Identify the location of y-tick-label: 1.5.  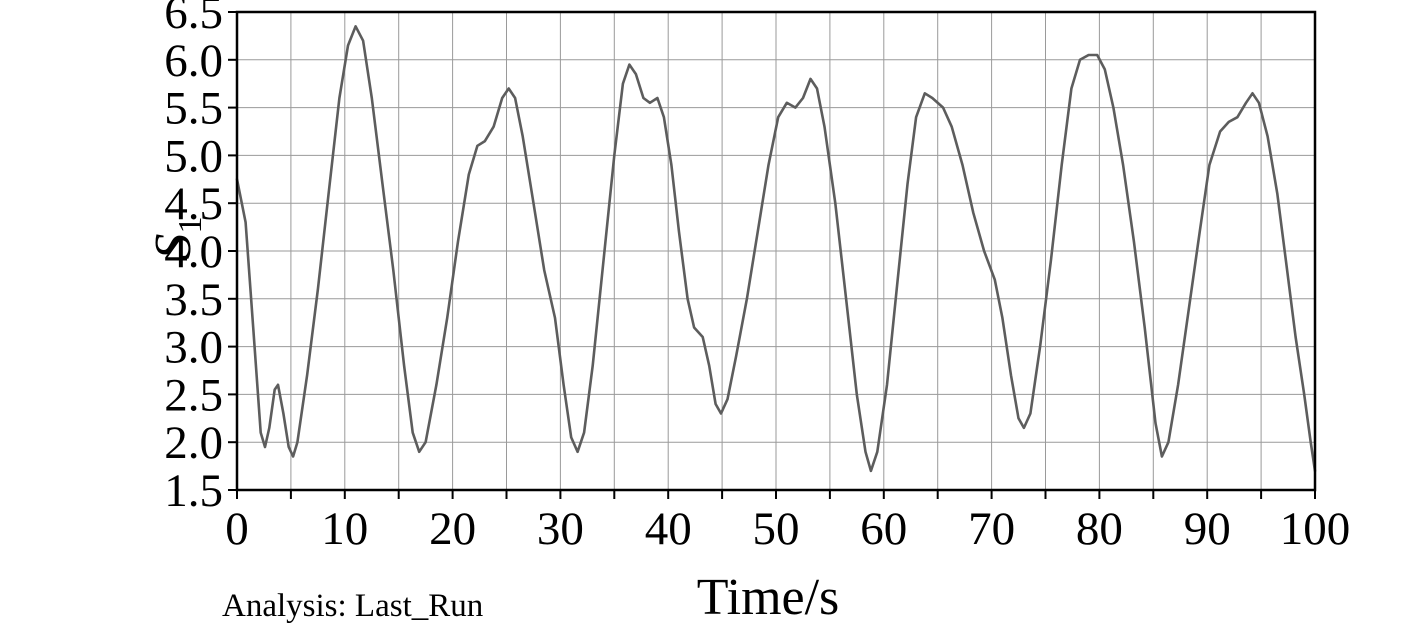
(193, 491).